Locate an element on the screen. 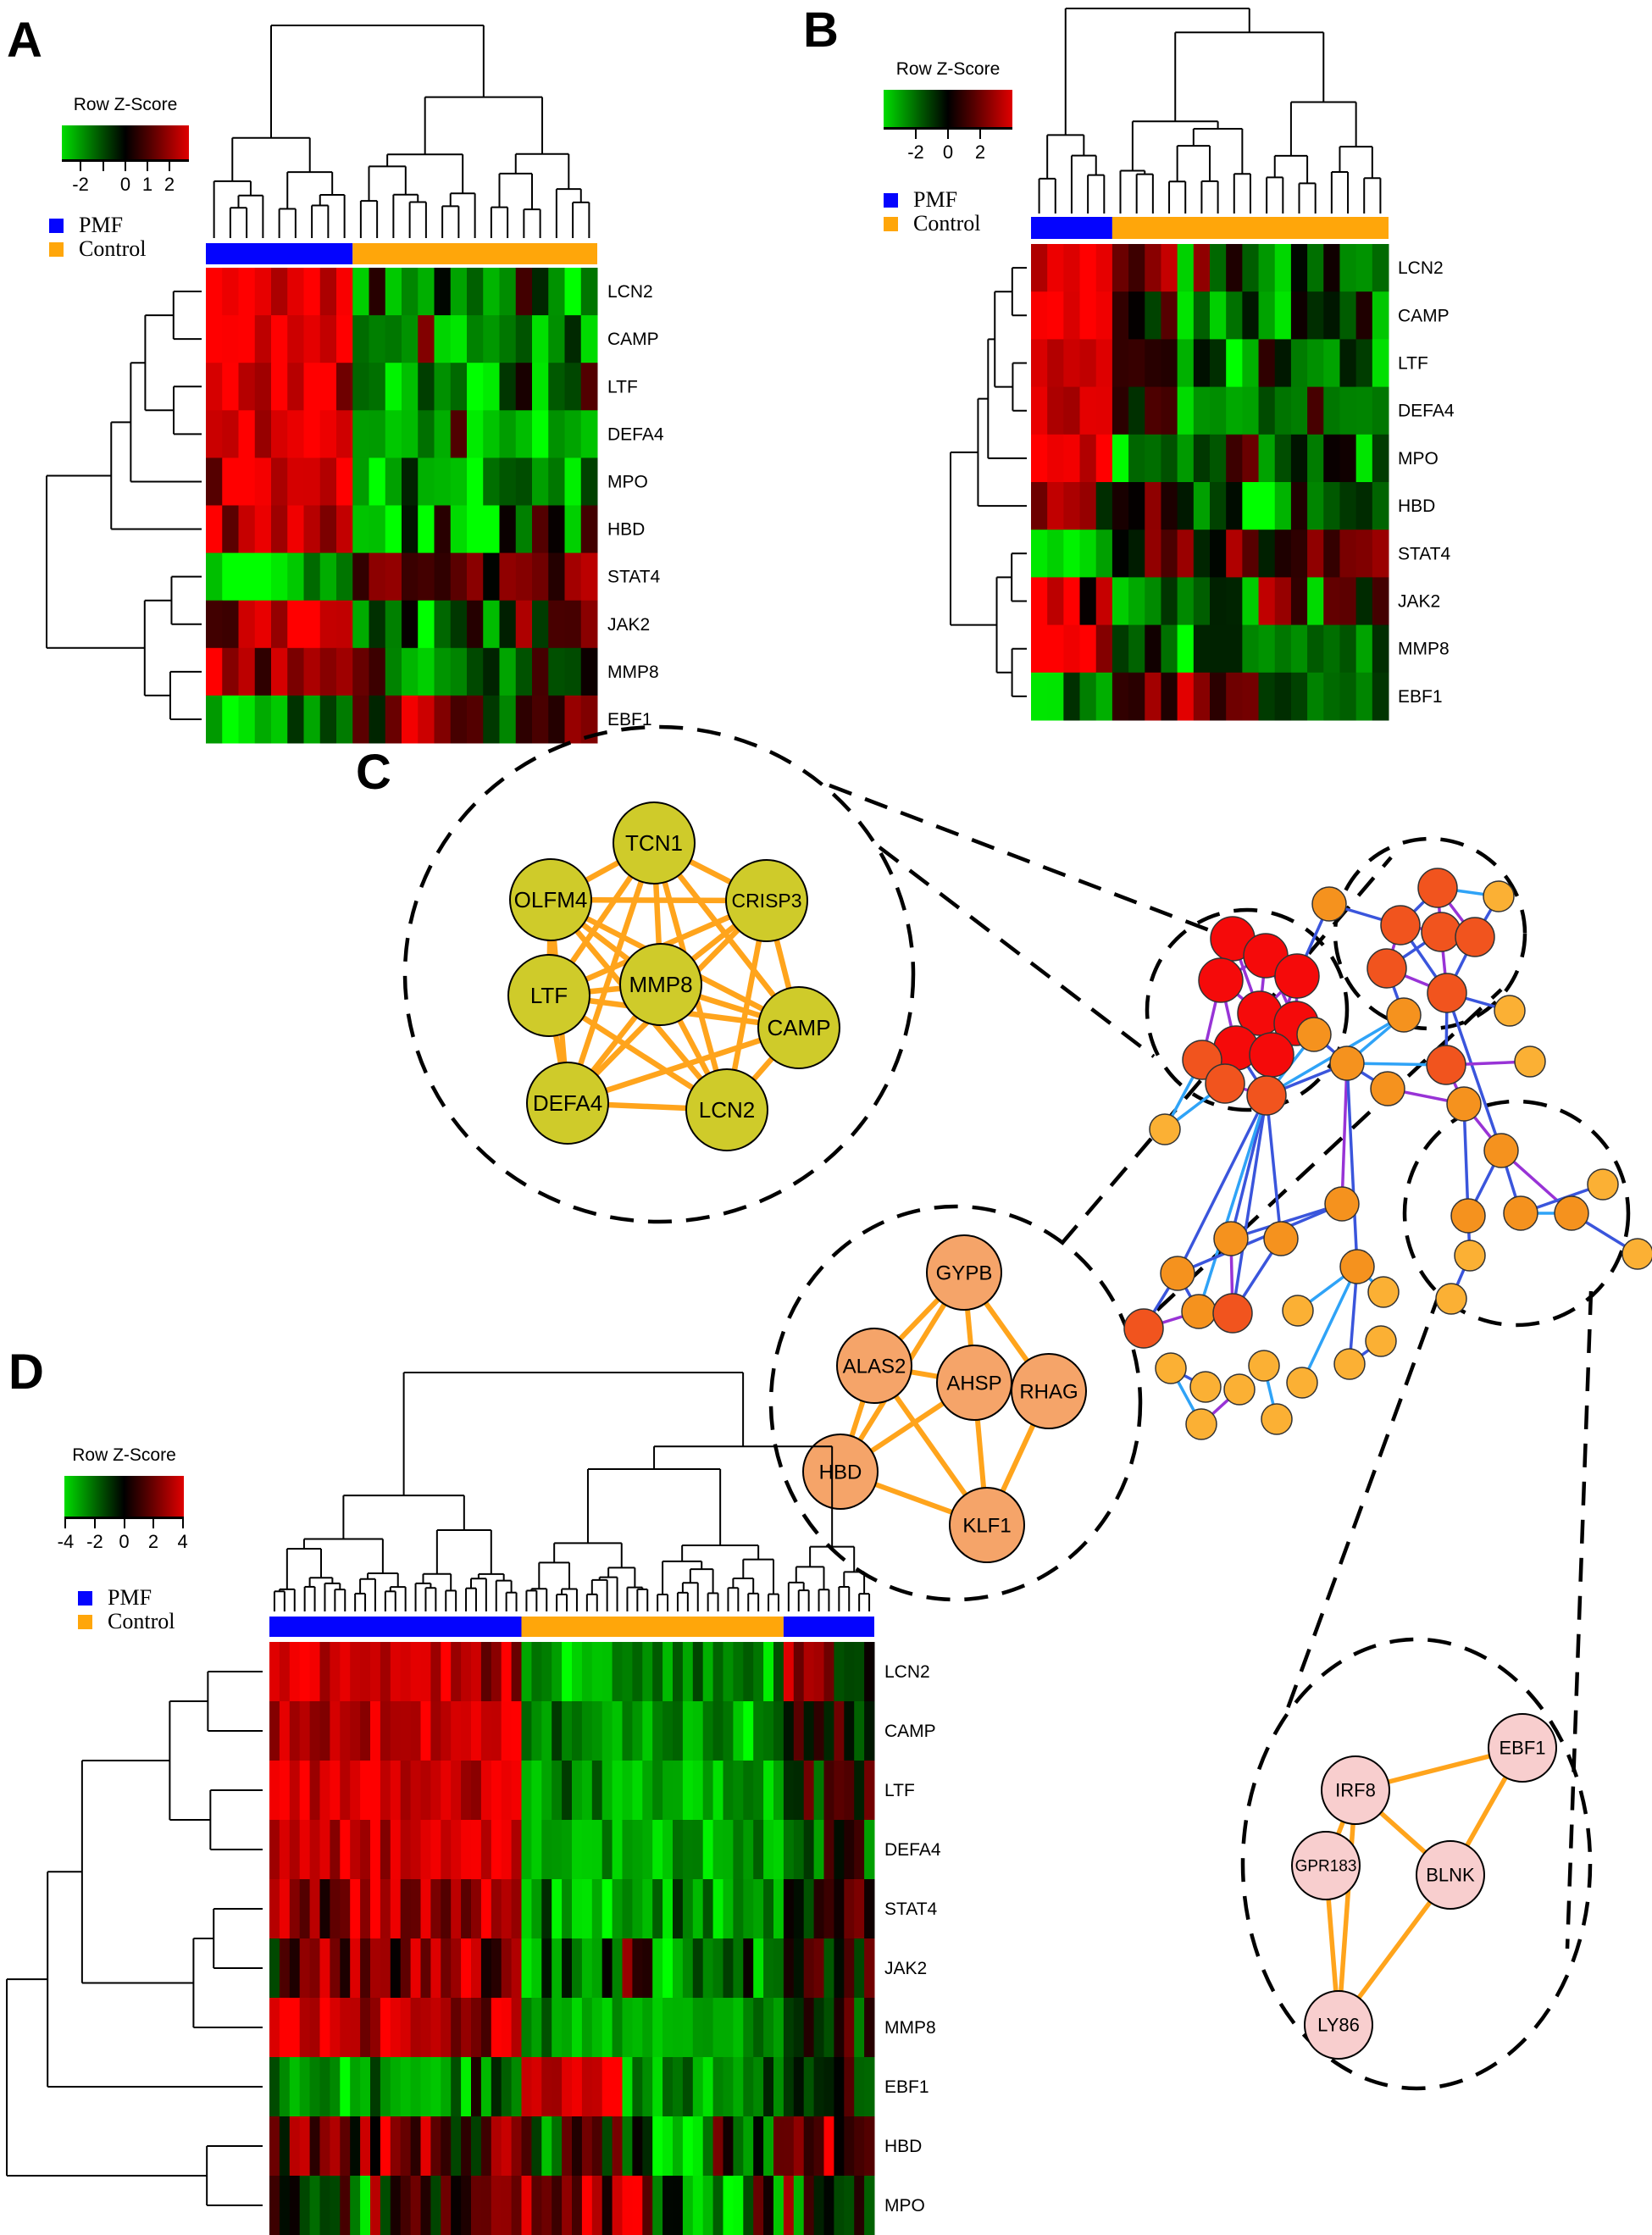 This screenshot has height=2235, width=1652. network-edges is located at coordinates (1390, 1156).